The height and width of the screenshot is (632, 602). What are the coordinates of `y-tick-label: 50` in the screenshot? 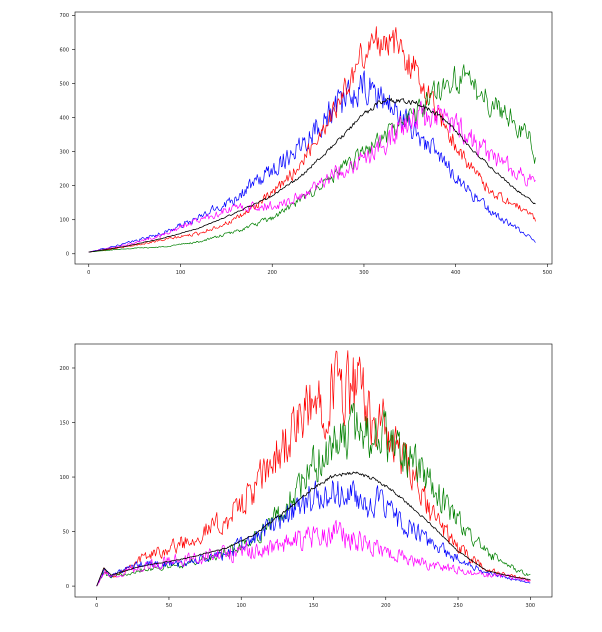 It's located at (66, 532).